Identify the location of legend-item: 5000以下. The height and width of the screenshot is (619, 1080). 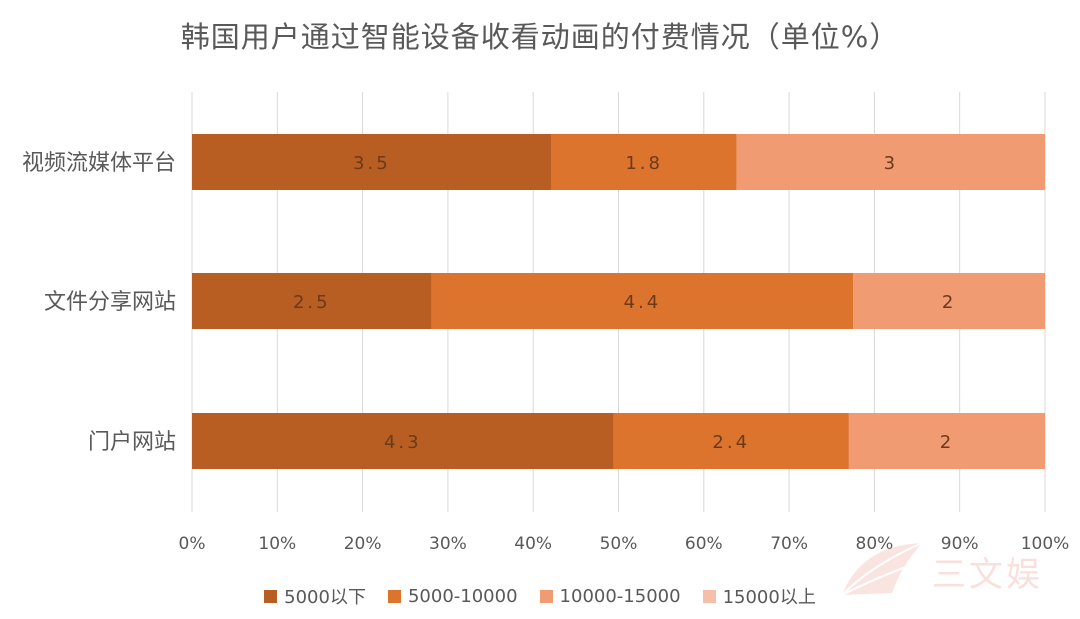
(315, 596).